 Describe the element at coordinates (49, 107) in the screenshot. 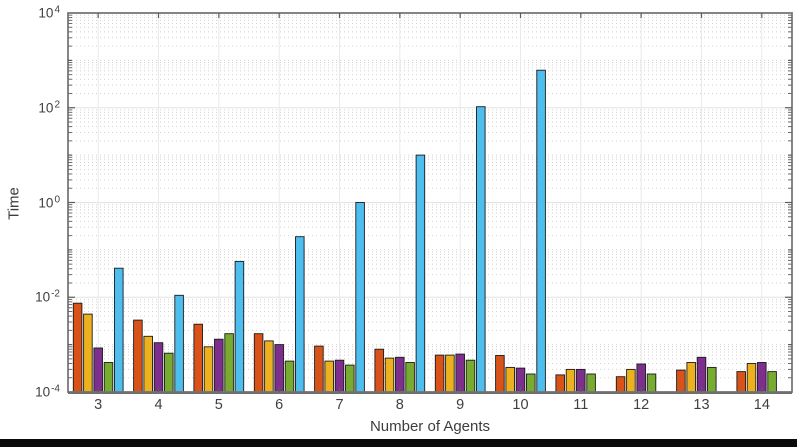

I see `y-tick-label-10e2: 10²` at that location.